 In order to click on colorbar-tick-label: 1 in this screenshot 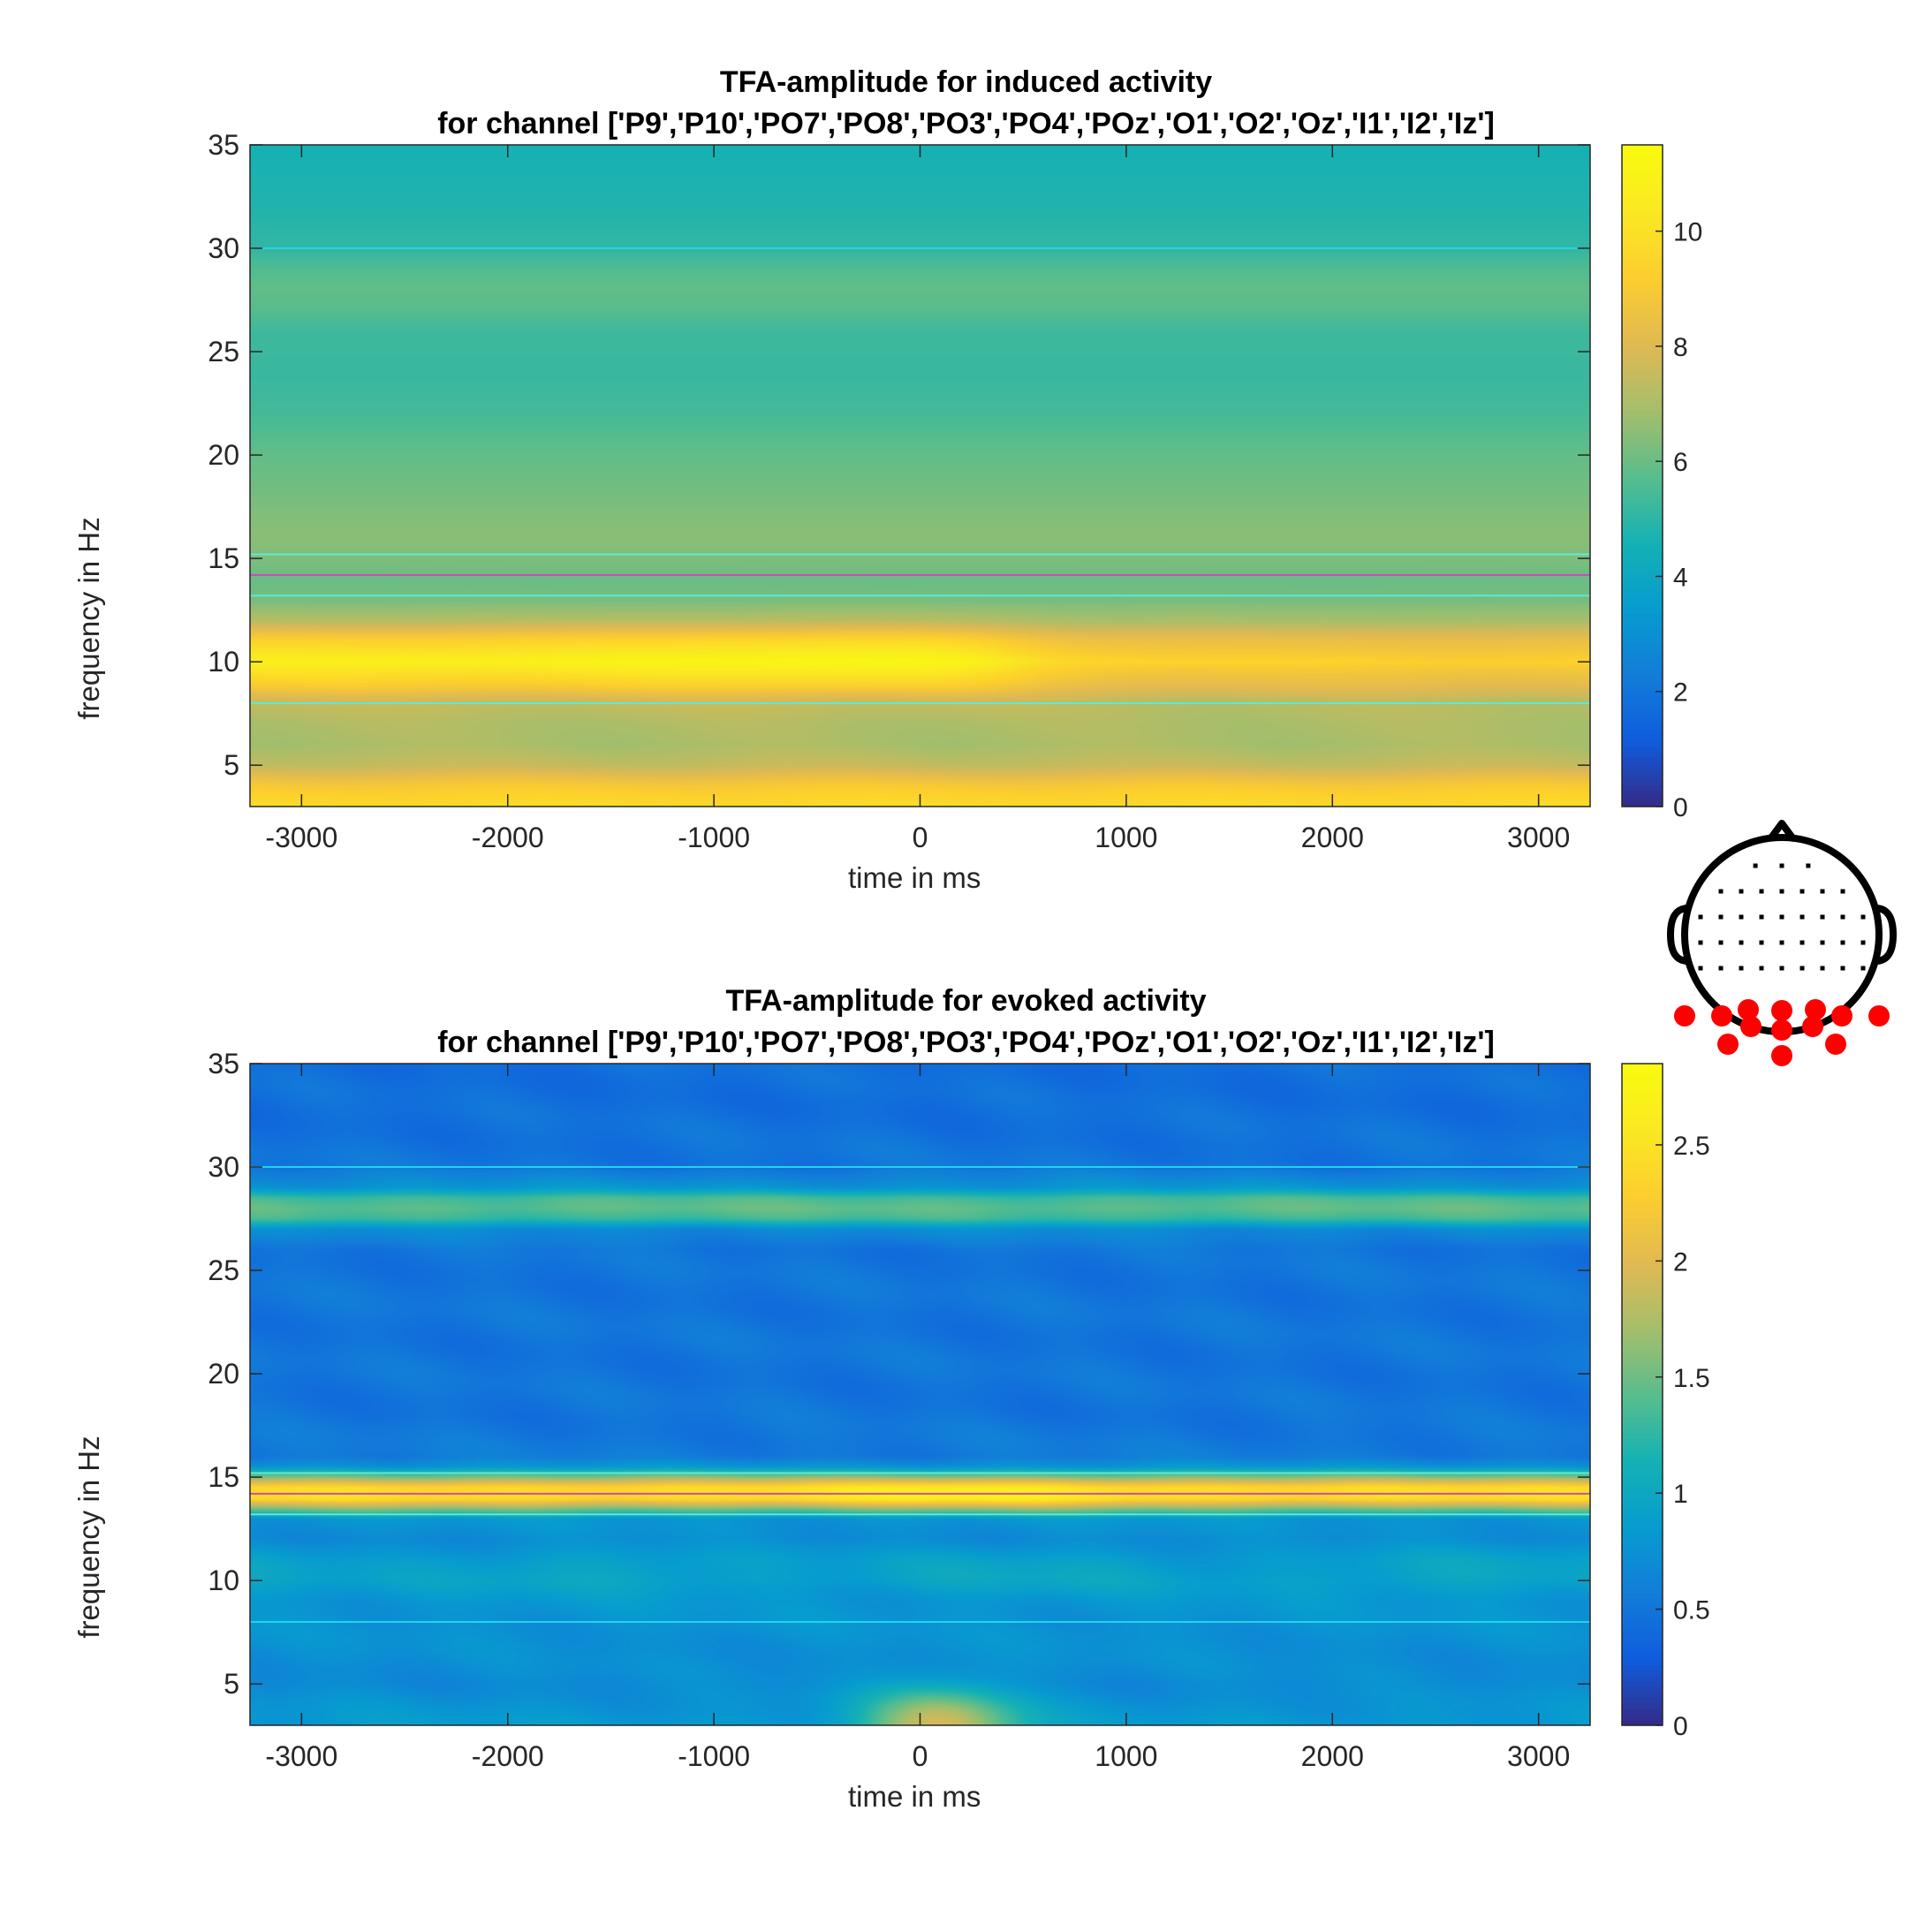, I will do `click(1681, 1495)`.